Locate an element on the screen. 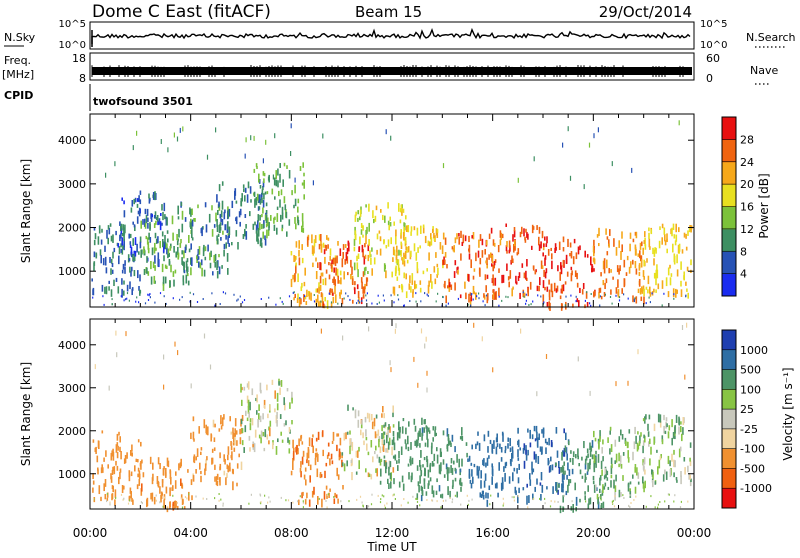 Image resolution: width=800 pixels, height=558 pixels. colorbar-segment is located at coordinates (729, 151).